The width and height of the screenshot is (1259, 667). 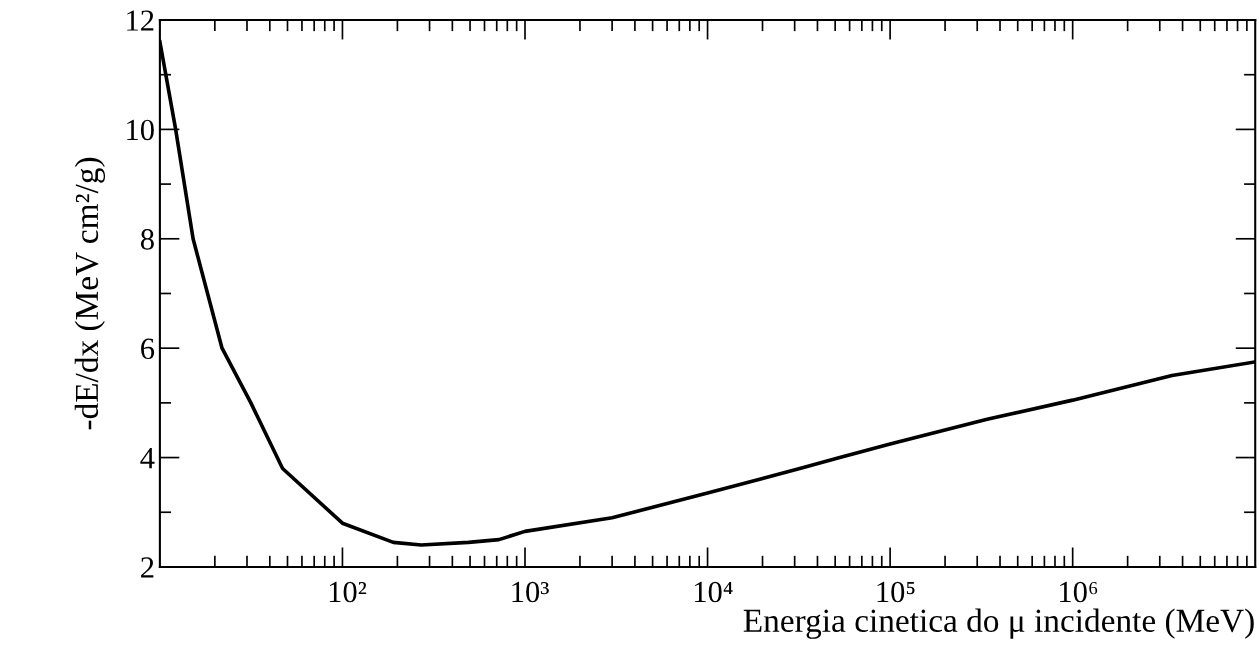 What do you see at coordinates (148, 349) in the screenshot?
I see `y-tick-label: 6` at bounding box center [148, 349].